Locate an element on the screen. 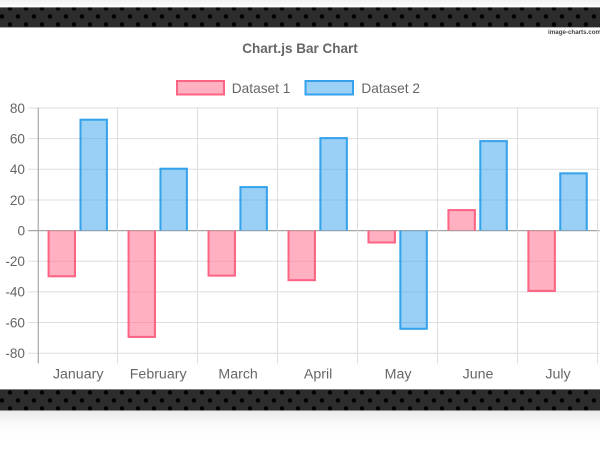 The height and width of the screenshot is (450, 600). svg-text: Chart.js Bar Chart is located at coordinates (300, 48).